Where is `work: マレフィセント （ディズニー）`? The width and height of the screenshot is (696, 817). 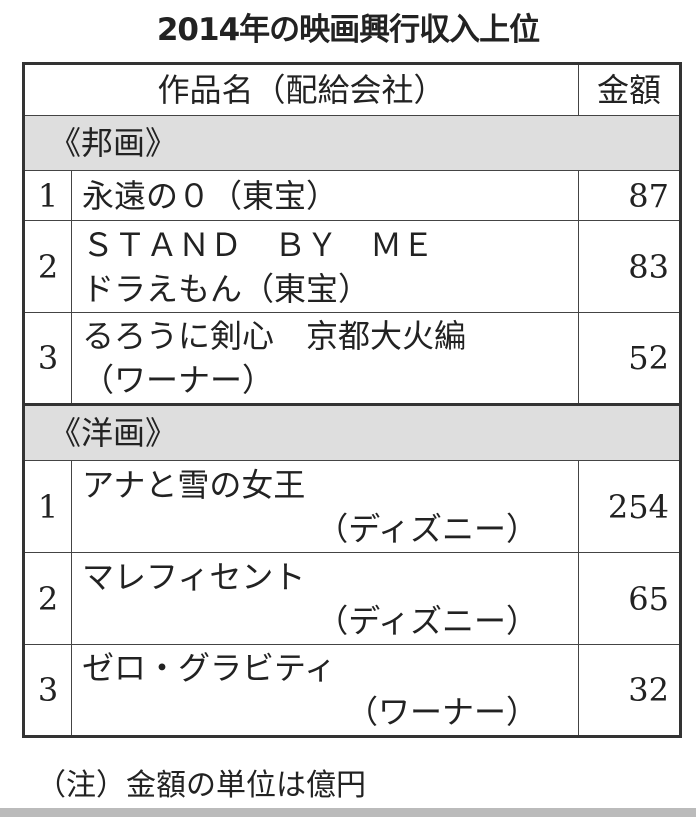 work: マレフィセント （ディズニー） is located at coordinates (325, 598).